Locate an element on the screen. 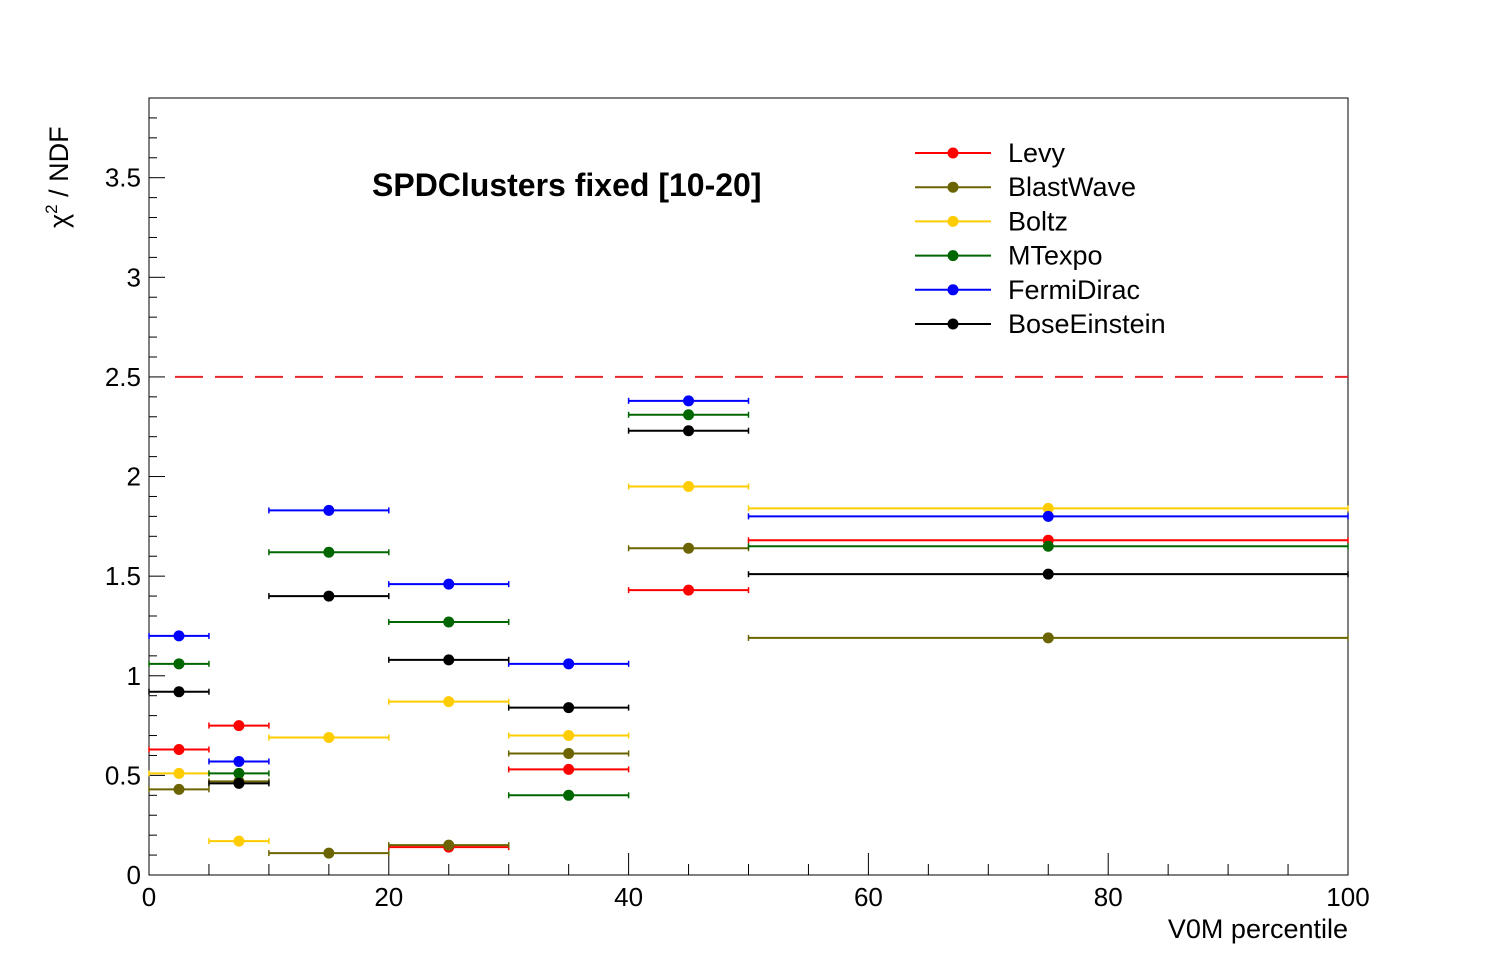 This screenshot has width=1498, height=973. legend-item-blastwave: BlastWave is located at coordinates (1025, 187).